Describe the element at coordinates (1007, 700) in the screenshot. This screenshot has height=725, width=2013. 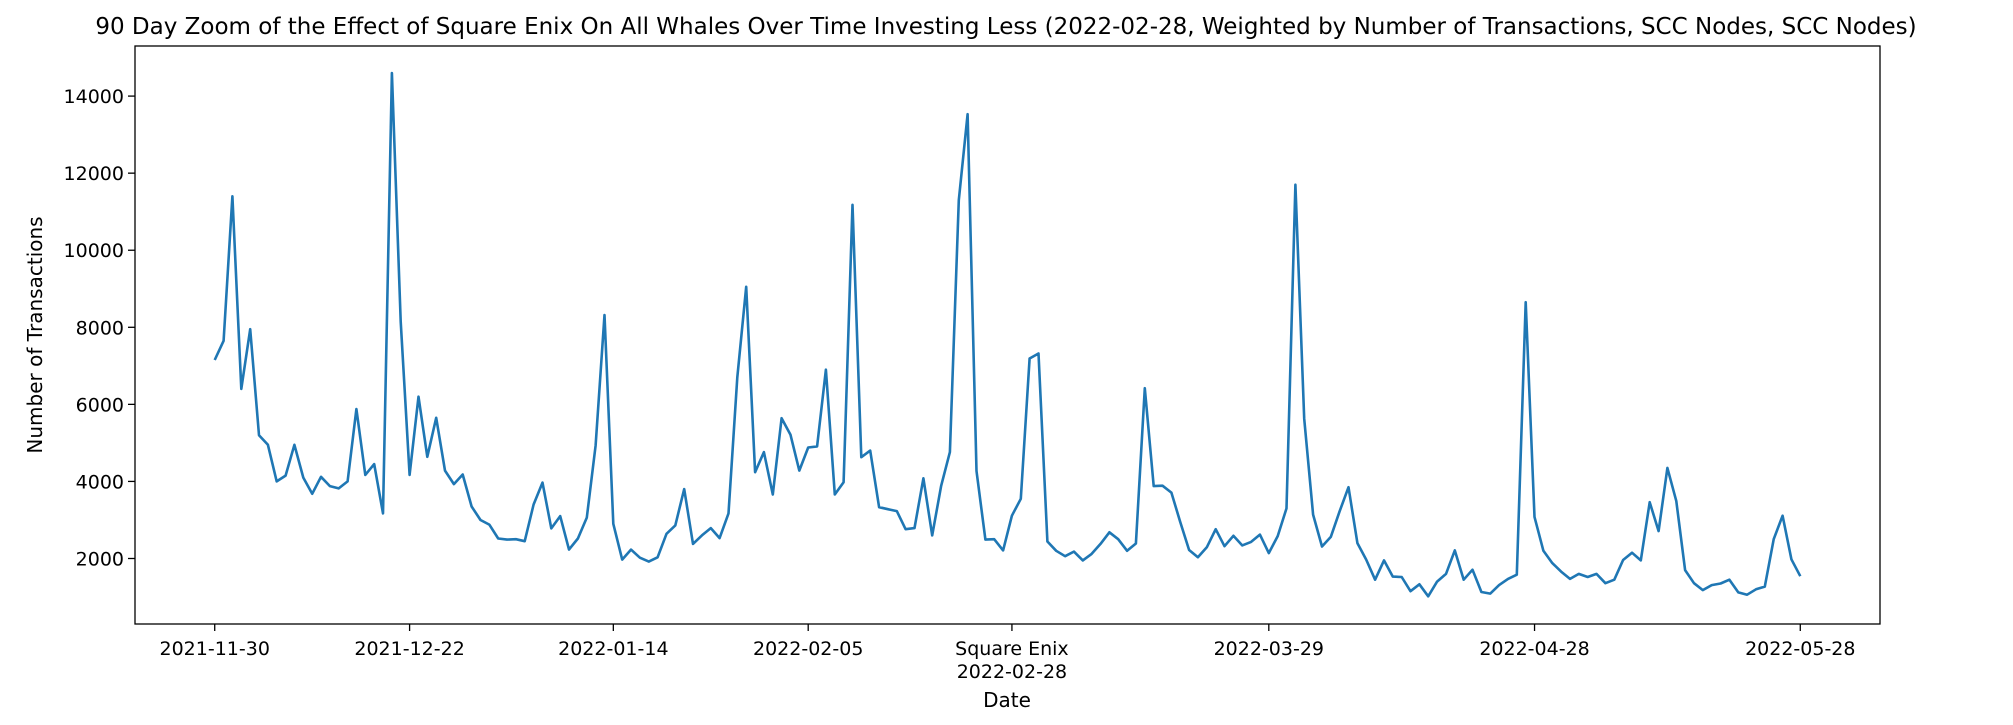
I see `x-axis-label: Date` at that location.